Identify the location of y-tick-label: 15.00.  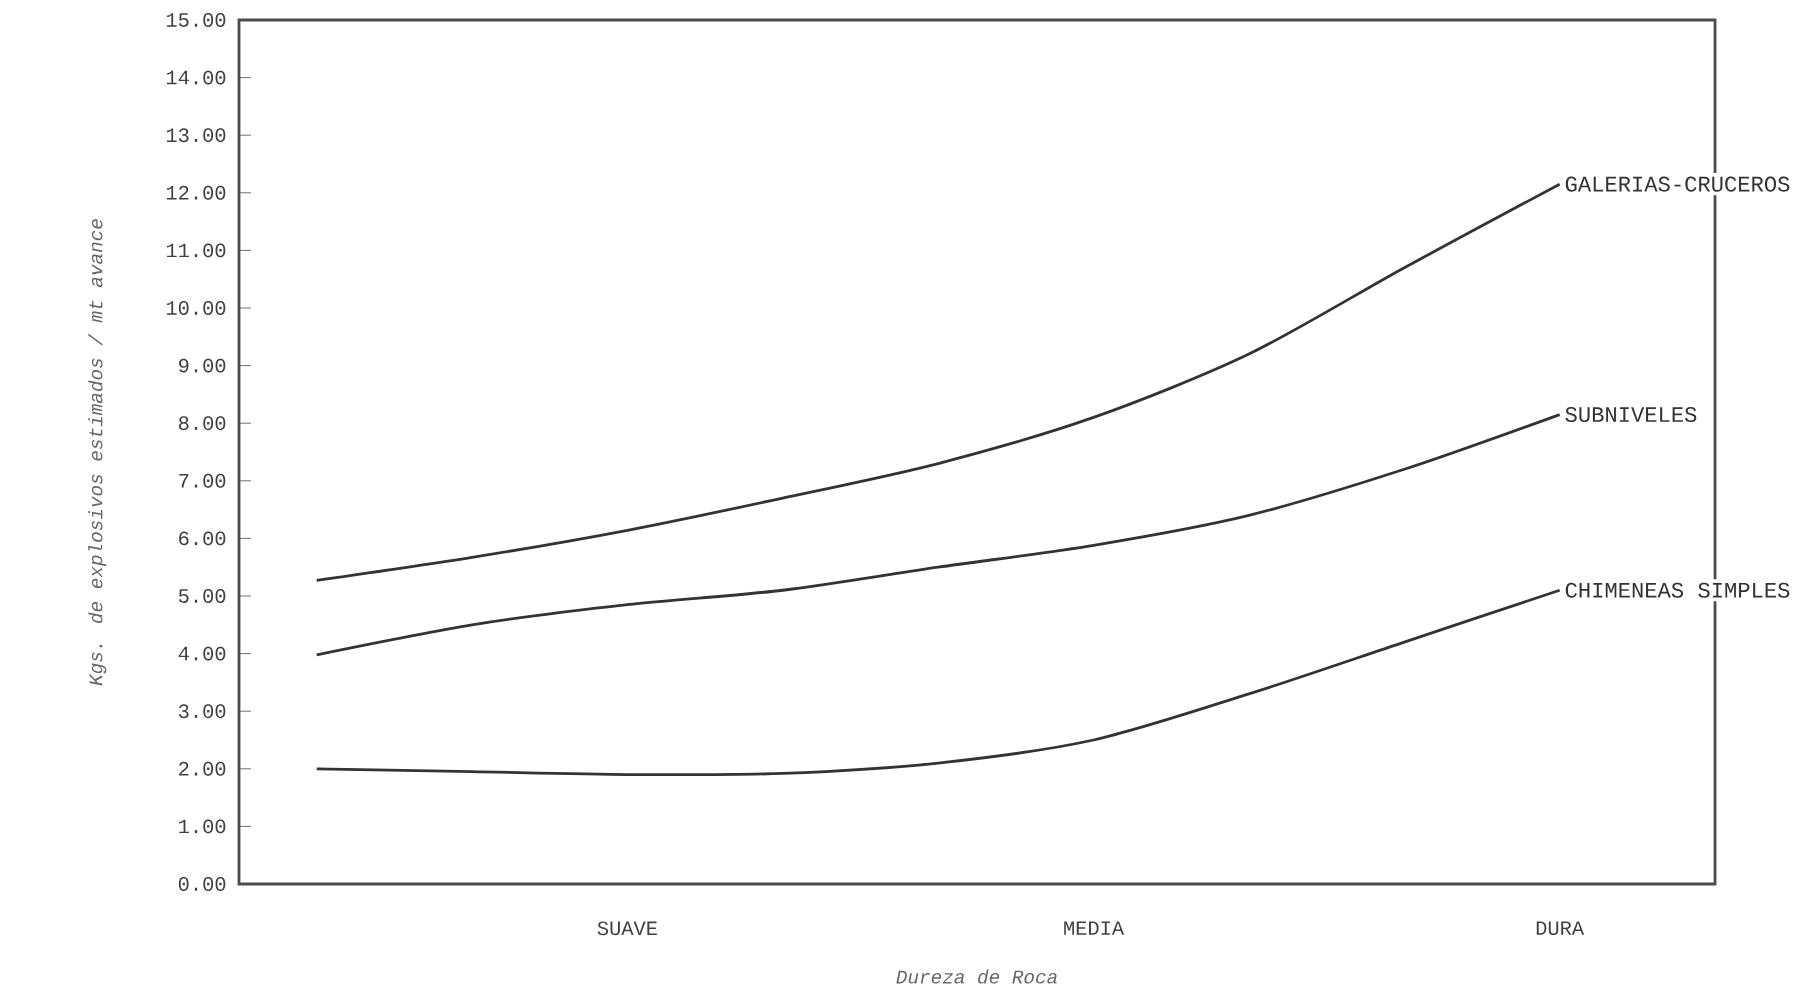
(196, 20).